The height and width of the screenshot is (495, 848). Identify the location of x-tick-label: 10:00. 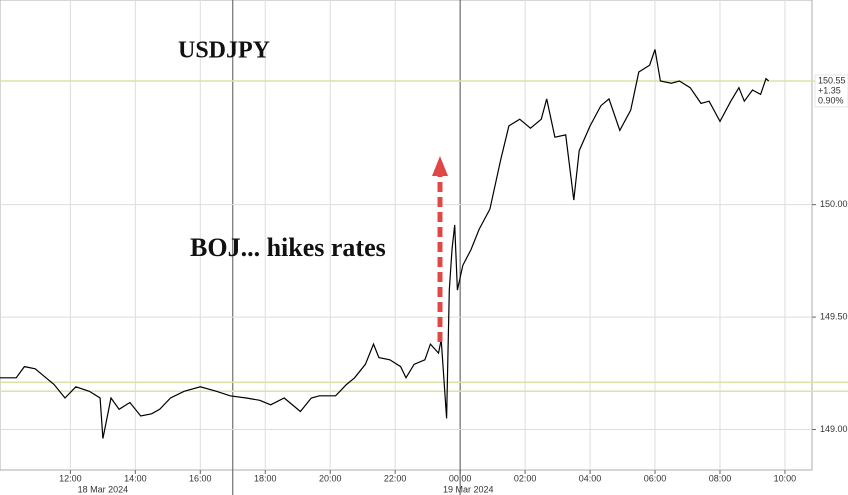
(785, 478).